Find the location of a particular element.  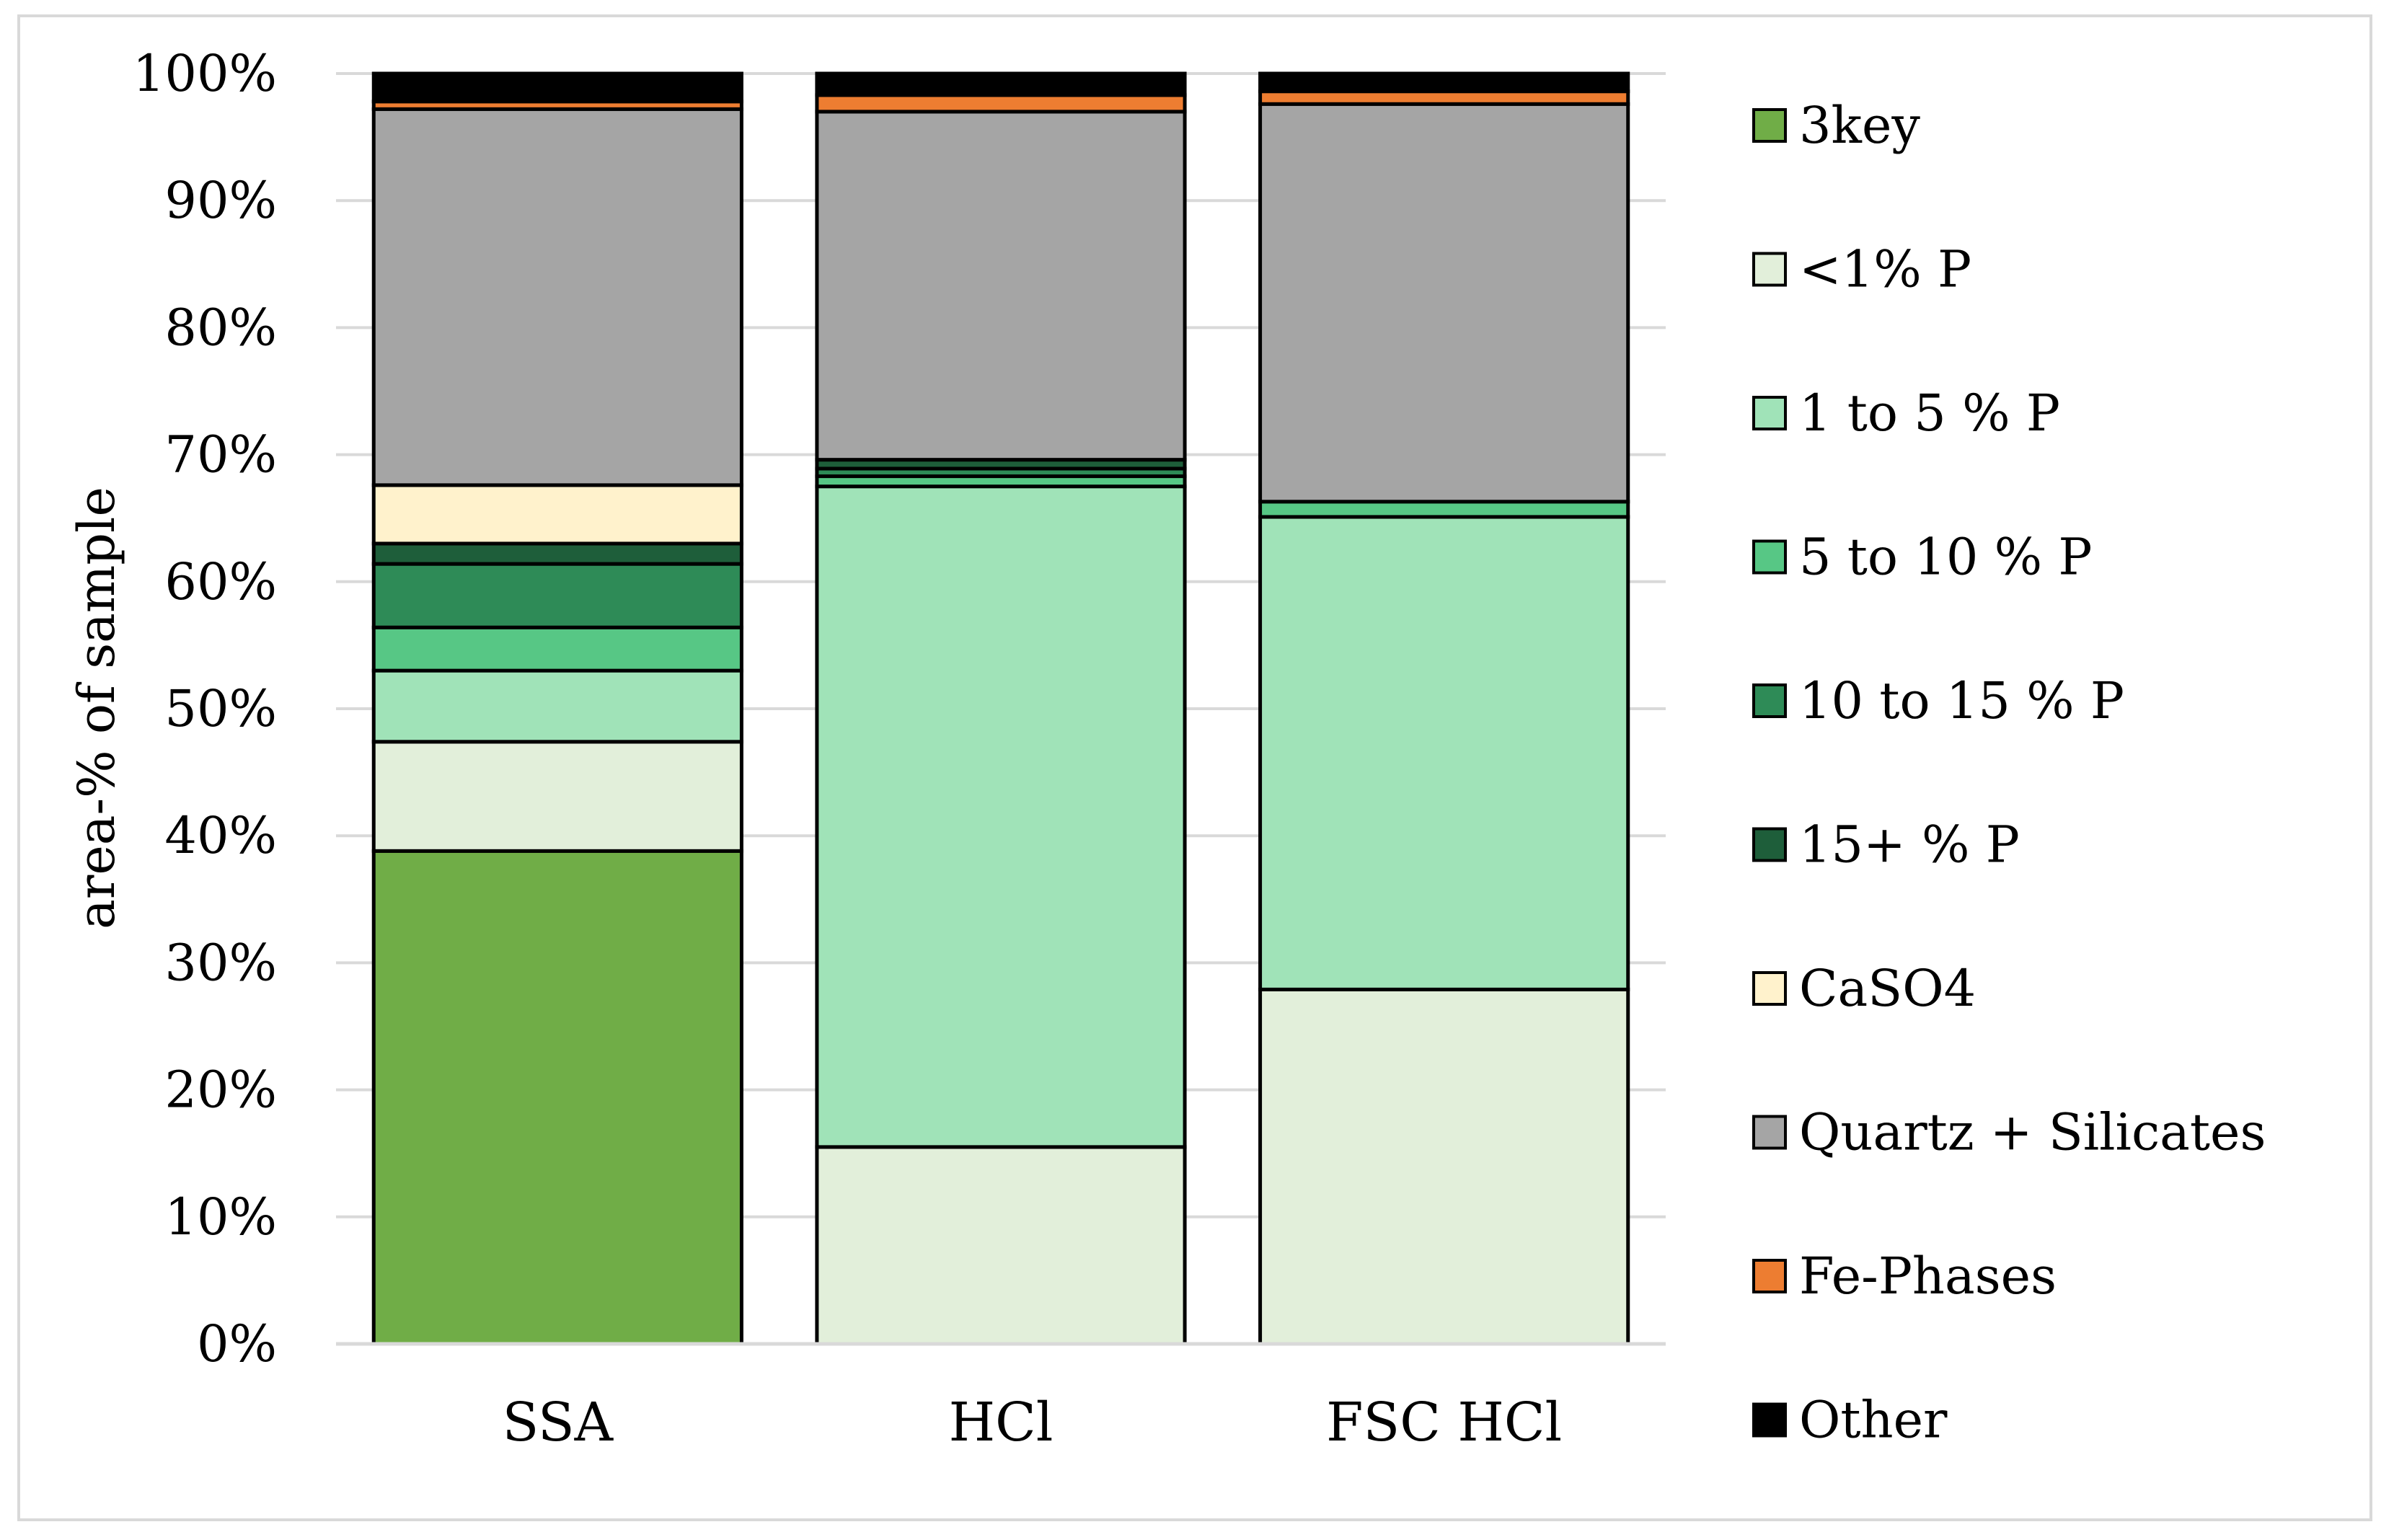

bar-segment-ssa-5-to-10-p is located at coordinates (557, 649).